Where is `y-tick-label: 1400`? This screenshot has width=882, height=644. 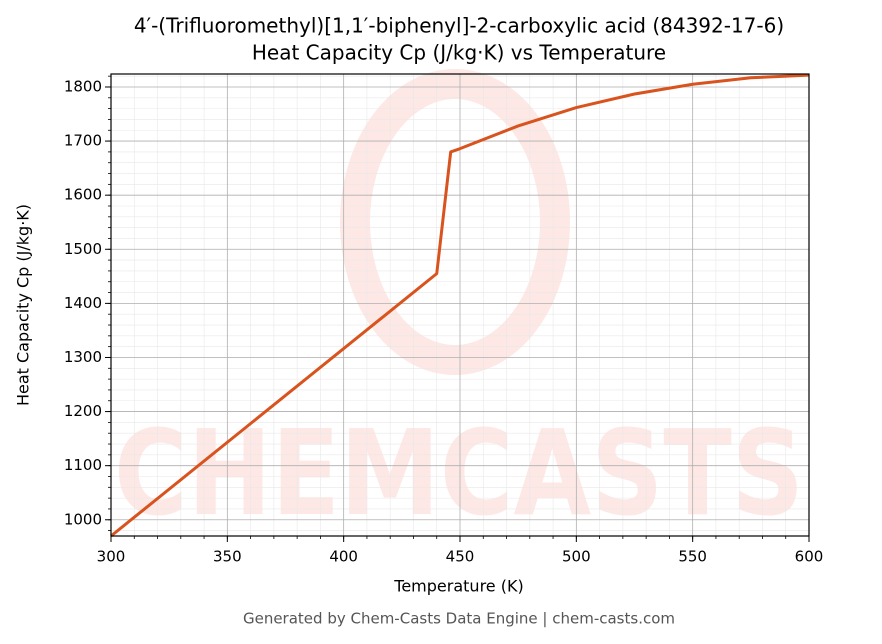
y-tick-label: 1400 is located at coordinates (83, 303).